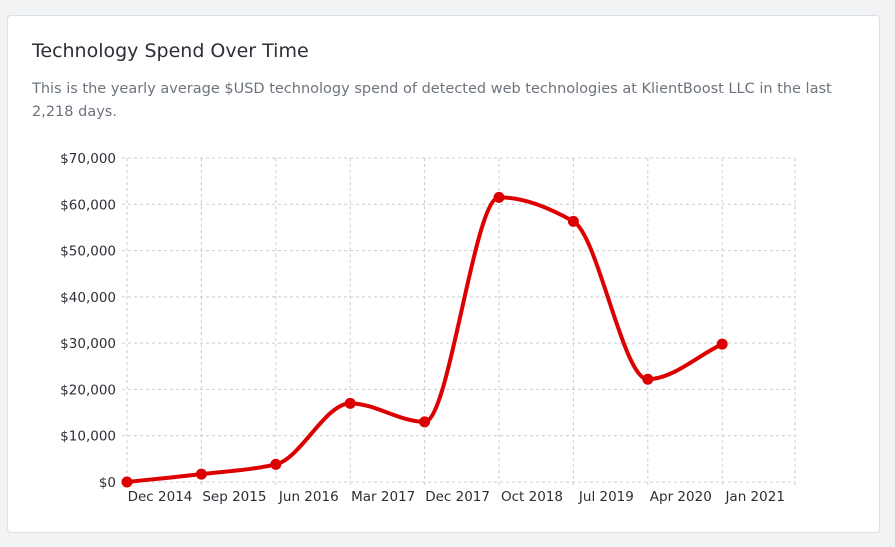  What do you see at coordinates (606, 497) in the screenshot?
I see `x-tick-label: Jul 2019` at bounding box center [606, 497].